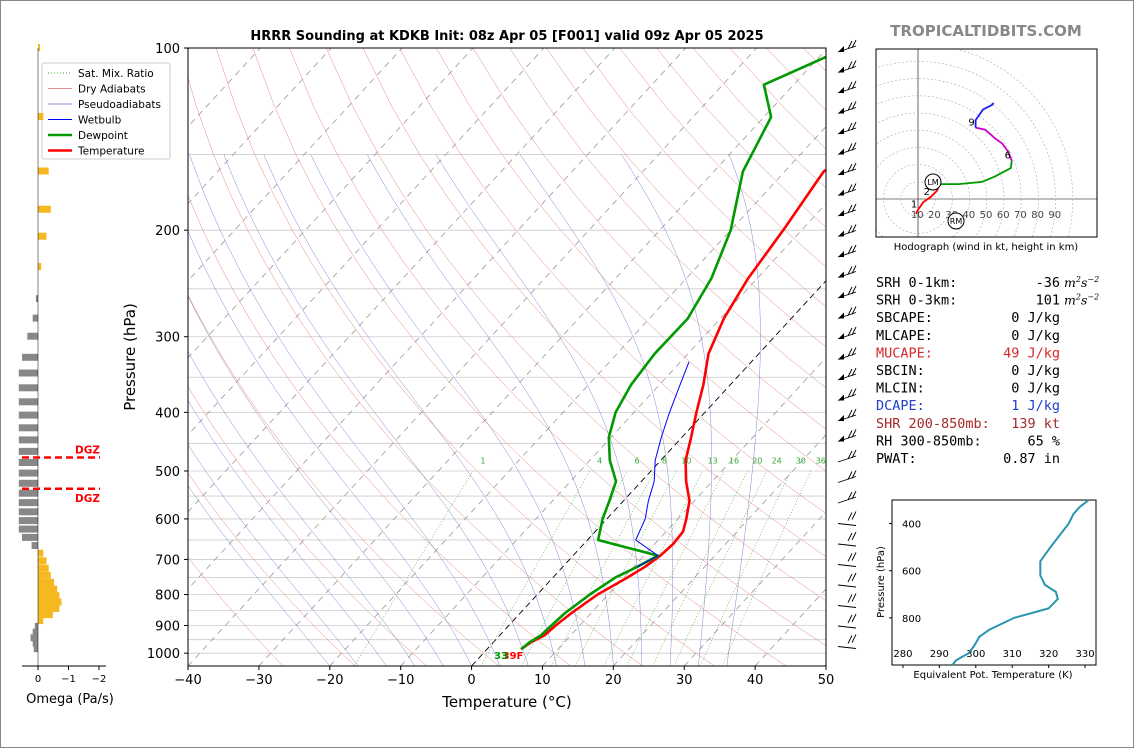 This screenshot has width=1134, height=748. What do you see at coordinates (662, 464) in the screenshot?
I see `wetbulb-profile` at bounding box center [662, 464].